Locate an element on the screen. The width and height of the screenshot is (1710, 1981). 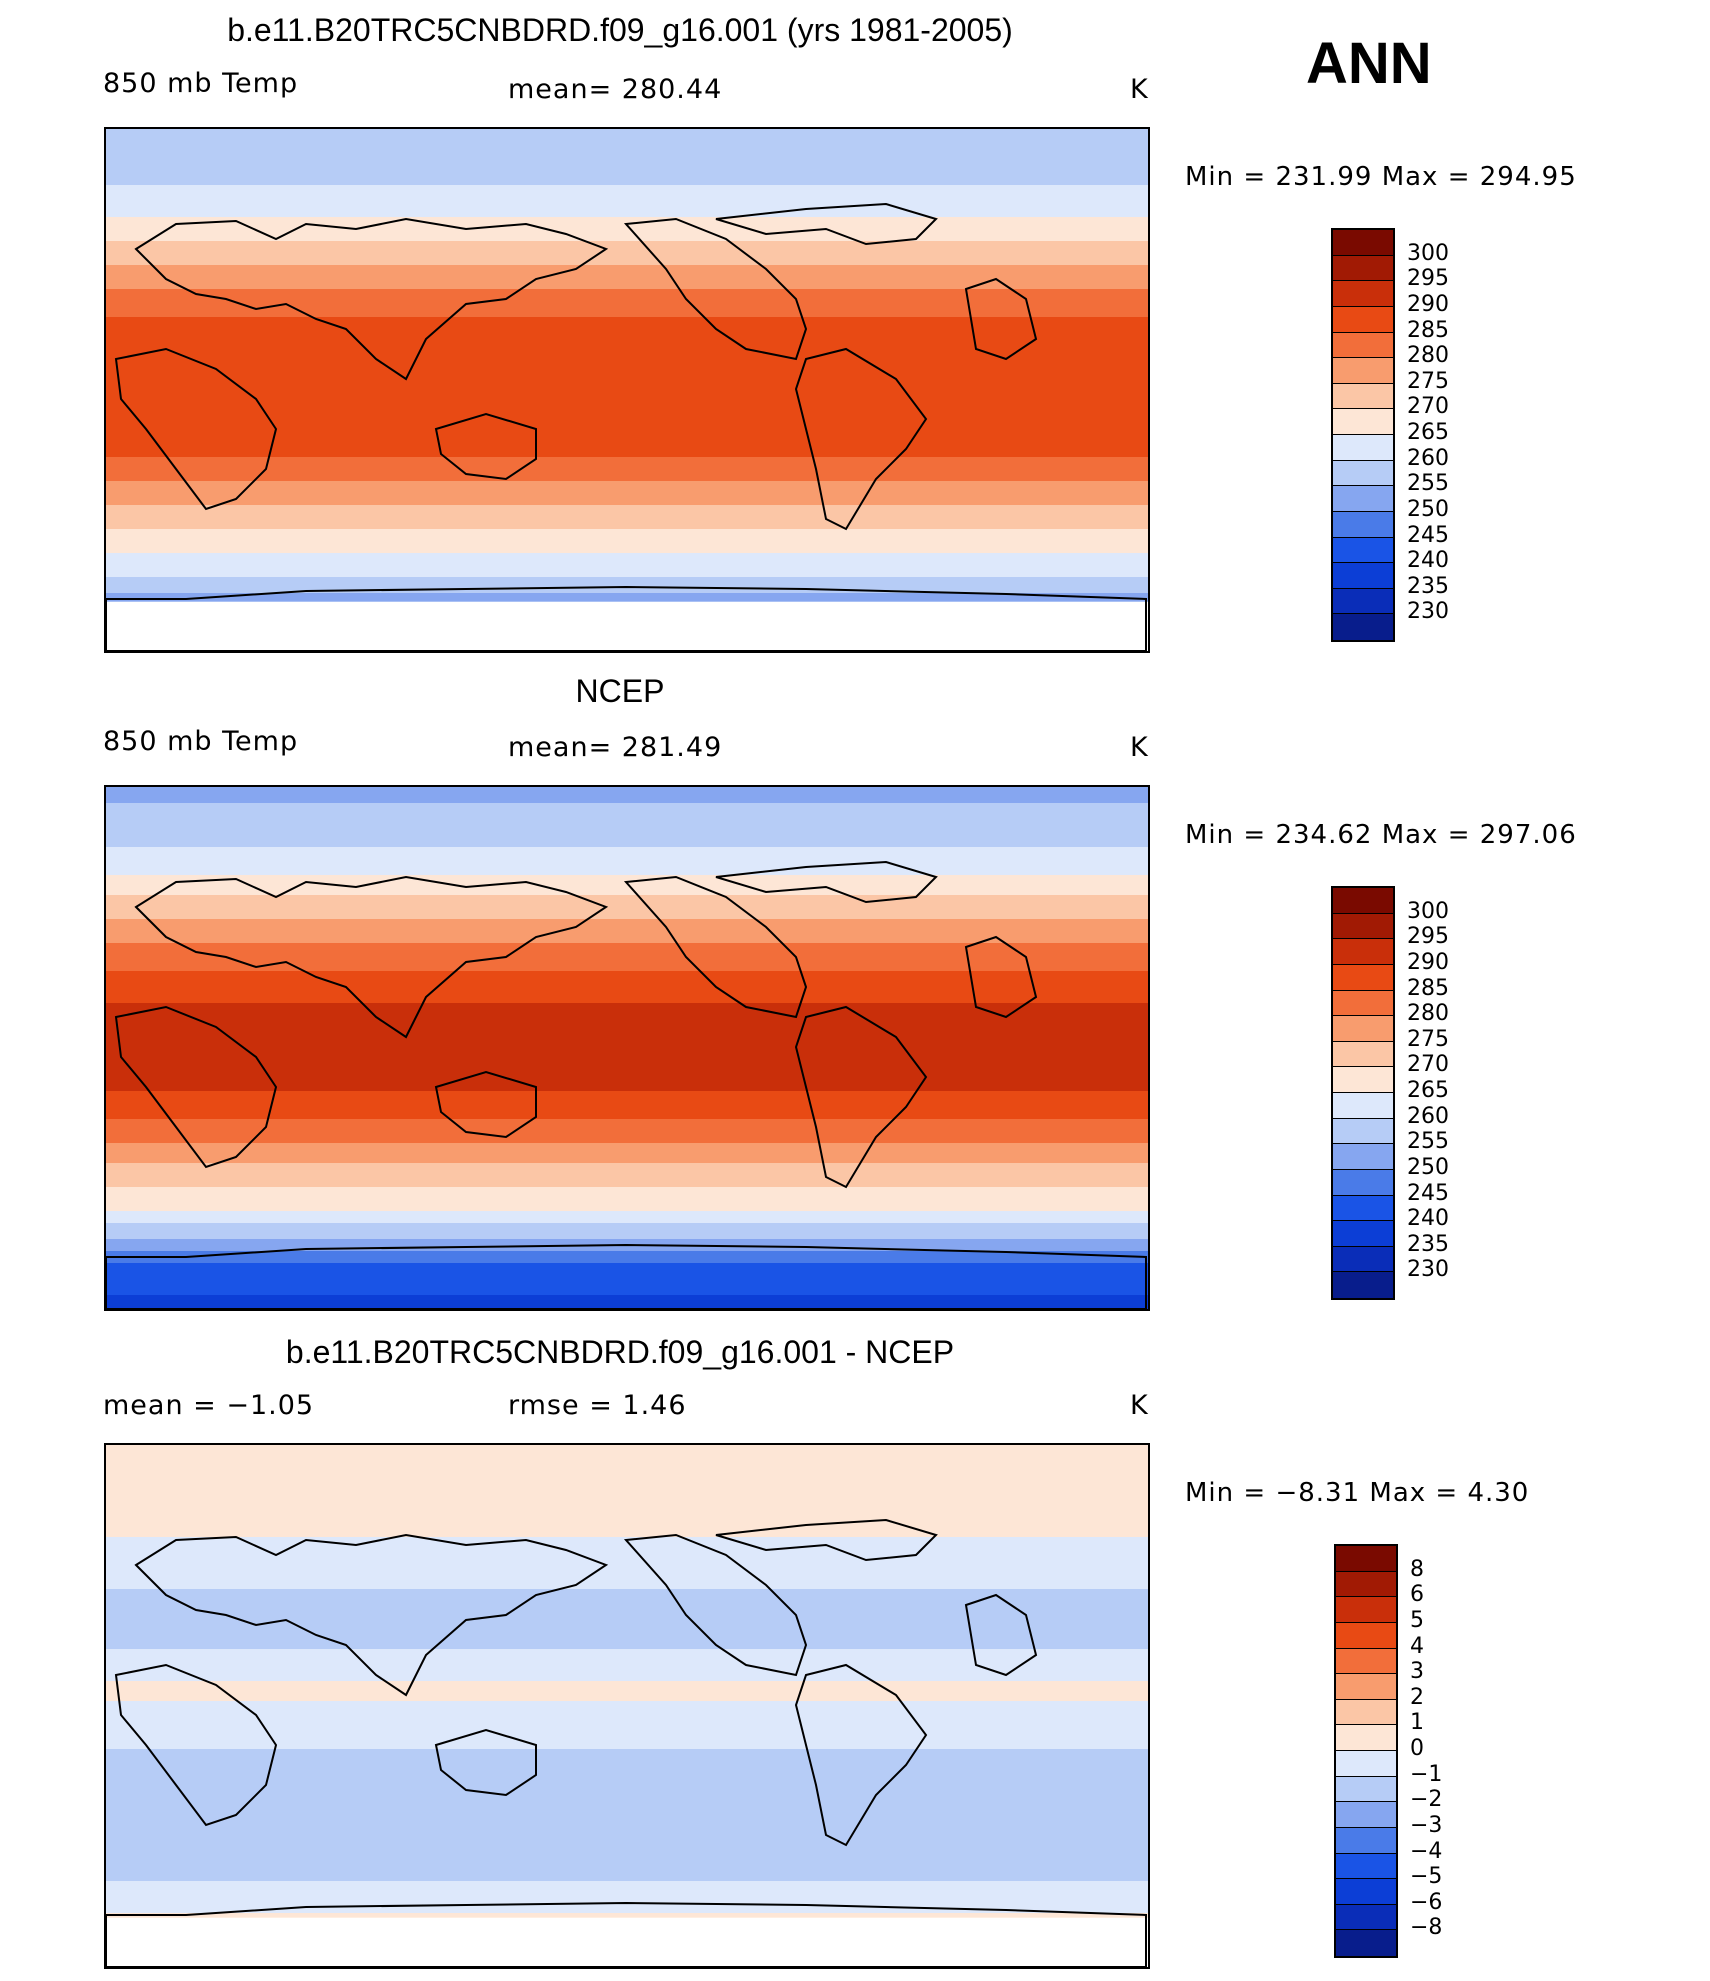
colorbar-tick-label: 295 is located at coordinates (1428, 279).